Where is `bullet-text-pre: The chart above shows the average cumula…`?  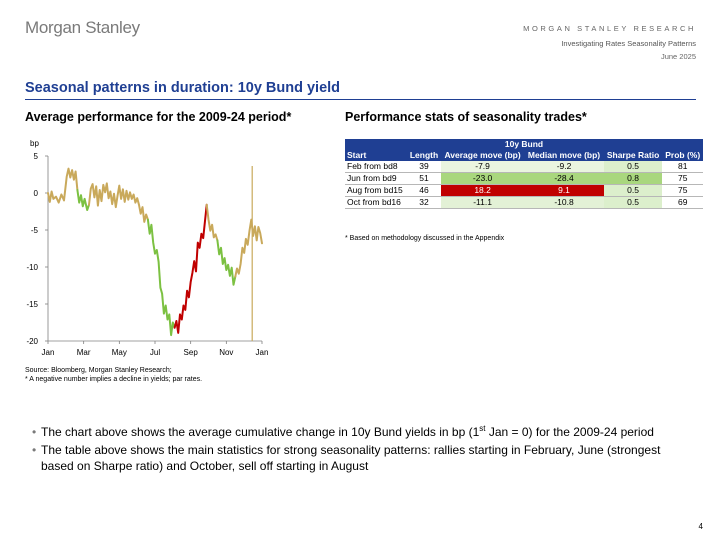
bullet-text-pre: The chart above shows the average cumula… is located at coordinates (260, 432).